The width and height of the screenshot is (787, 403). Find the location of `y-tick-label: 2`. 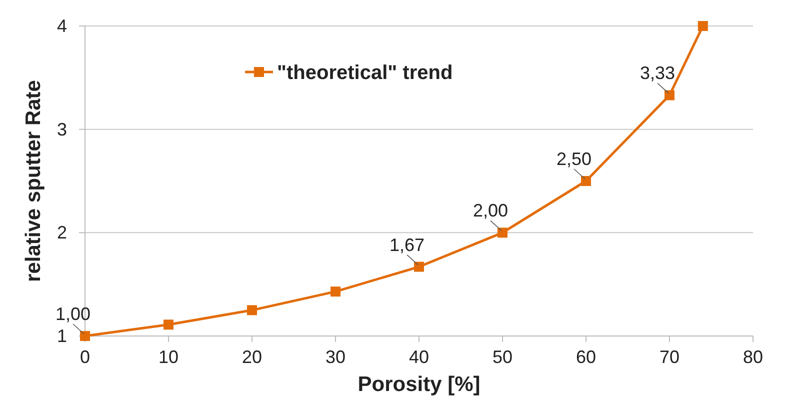

y-tick-label: 2 is located at coordinates (61, 232).